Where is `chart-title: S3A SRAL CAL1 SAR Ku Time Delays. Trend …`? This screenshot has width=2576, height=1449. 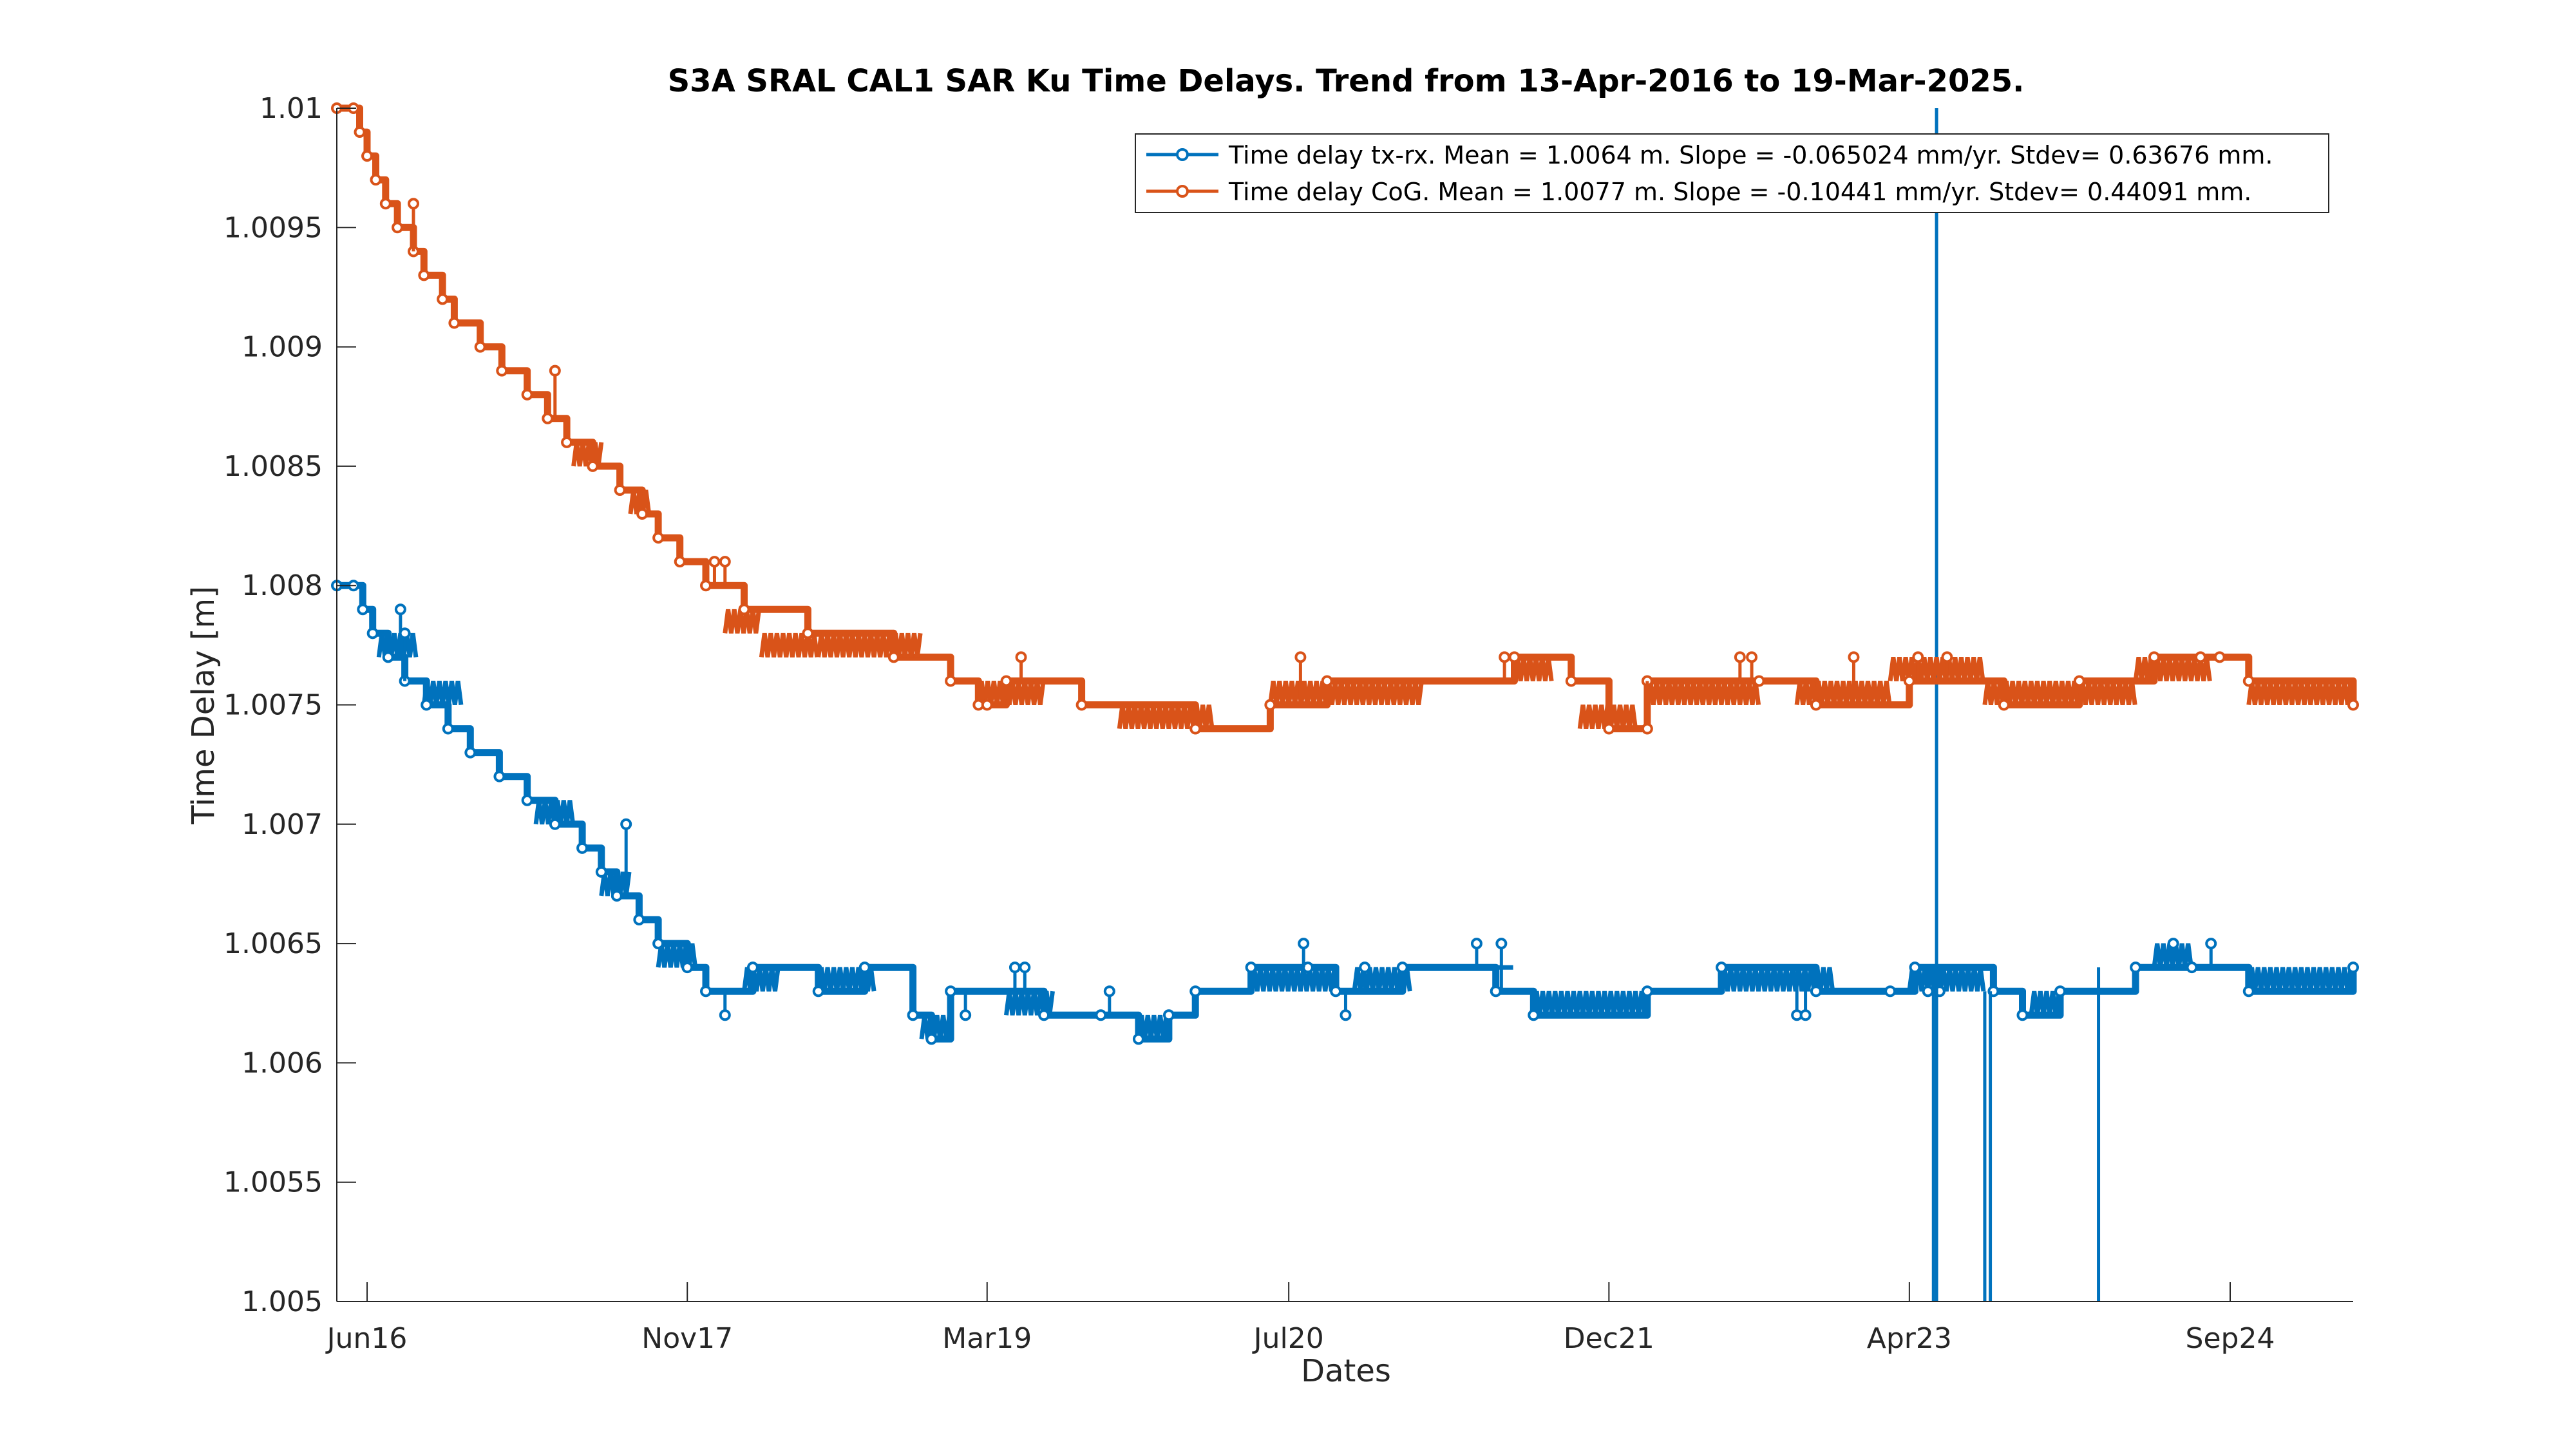 chart-title: S3A SRAL CAL1 SAR Ku Time Delays. Trend … is located at coordinates (1347, 81).